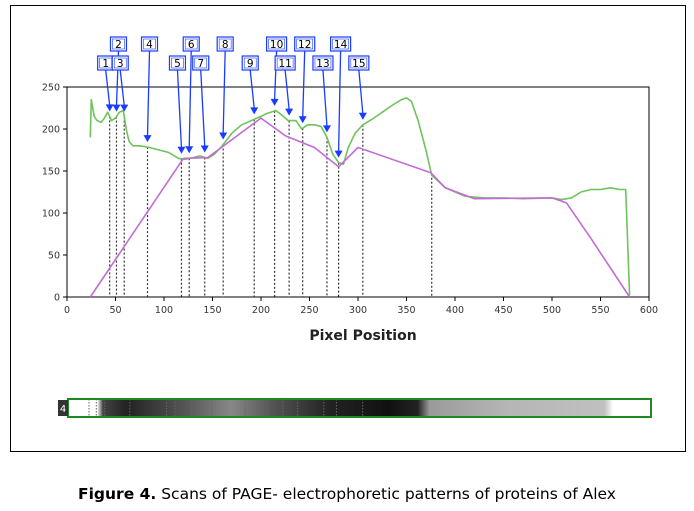  Describe the element at coordinates (164, 310) in the screenshot. I see `x-tick-label: 100` at that location.